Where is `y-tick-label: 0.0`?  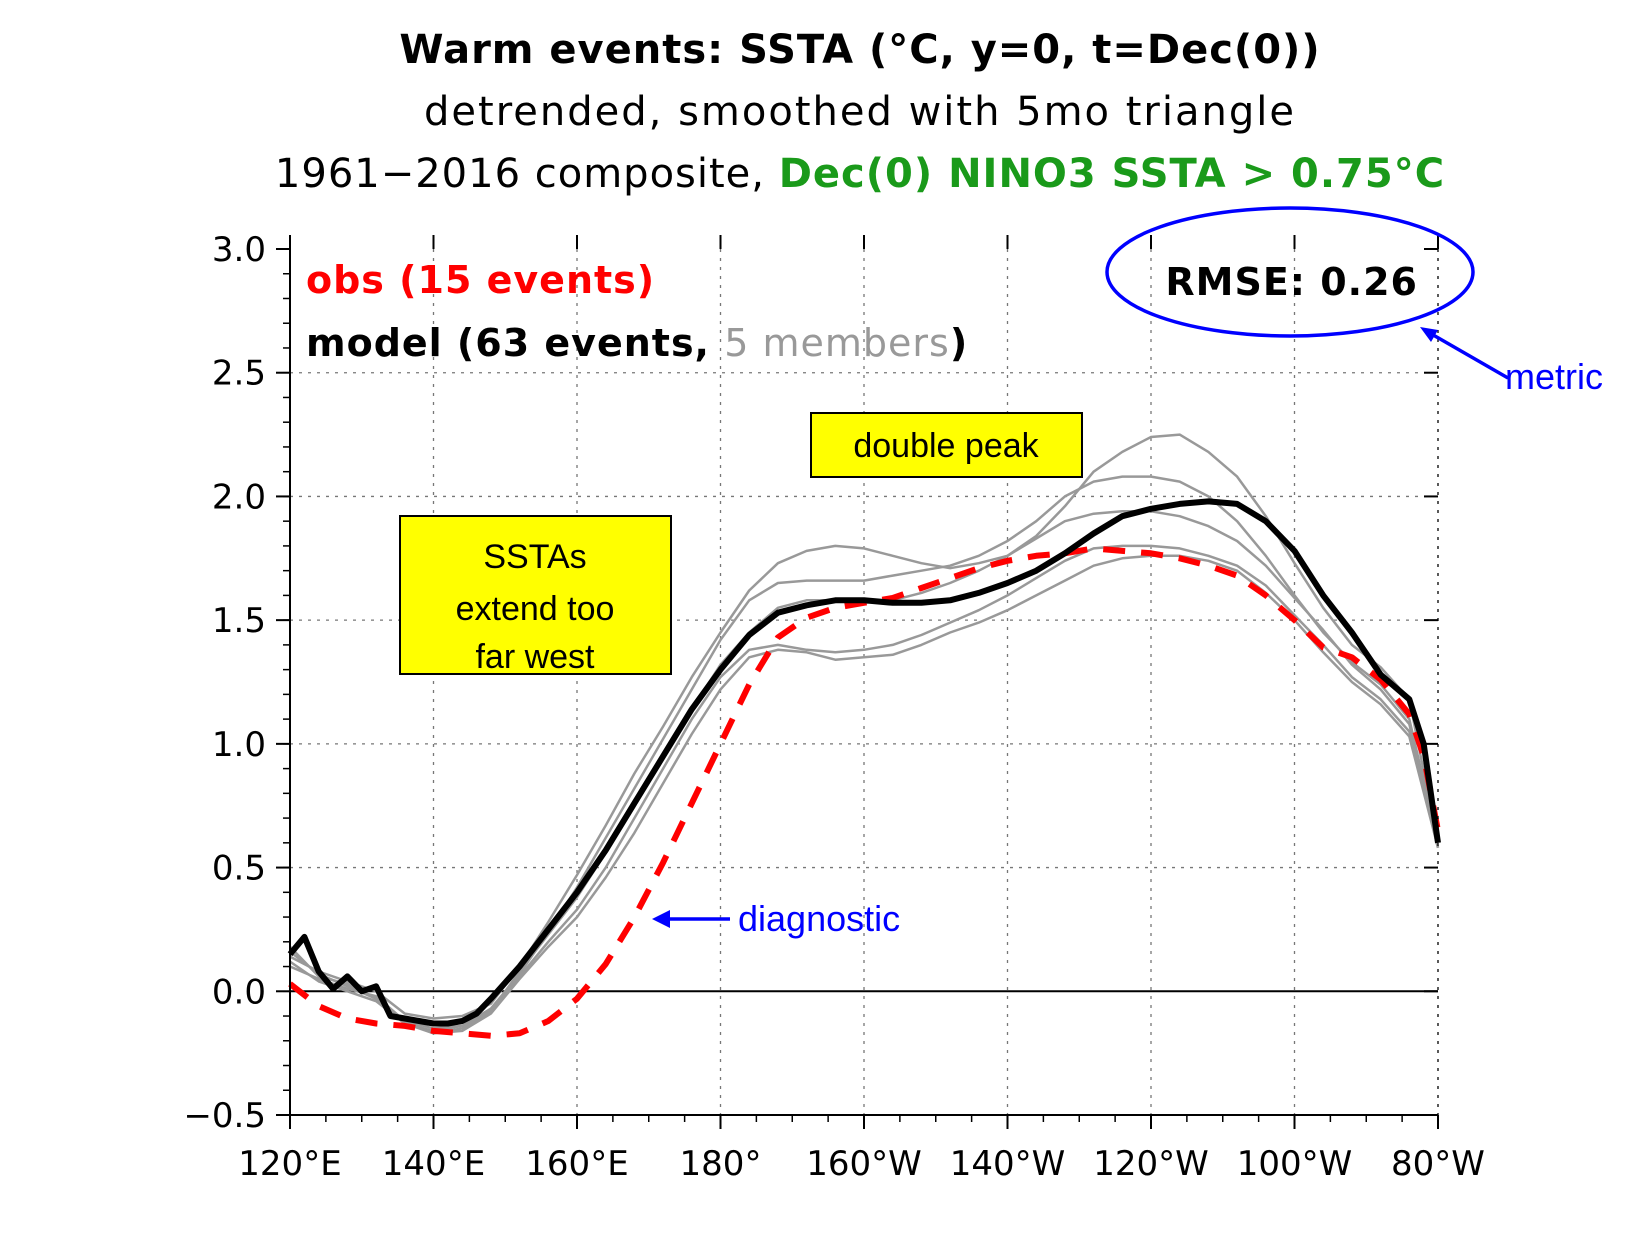 y-tick-label: 0.0 is located at coordinates (239, 992).